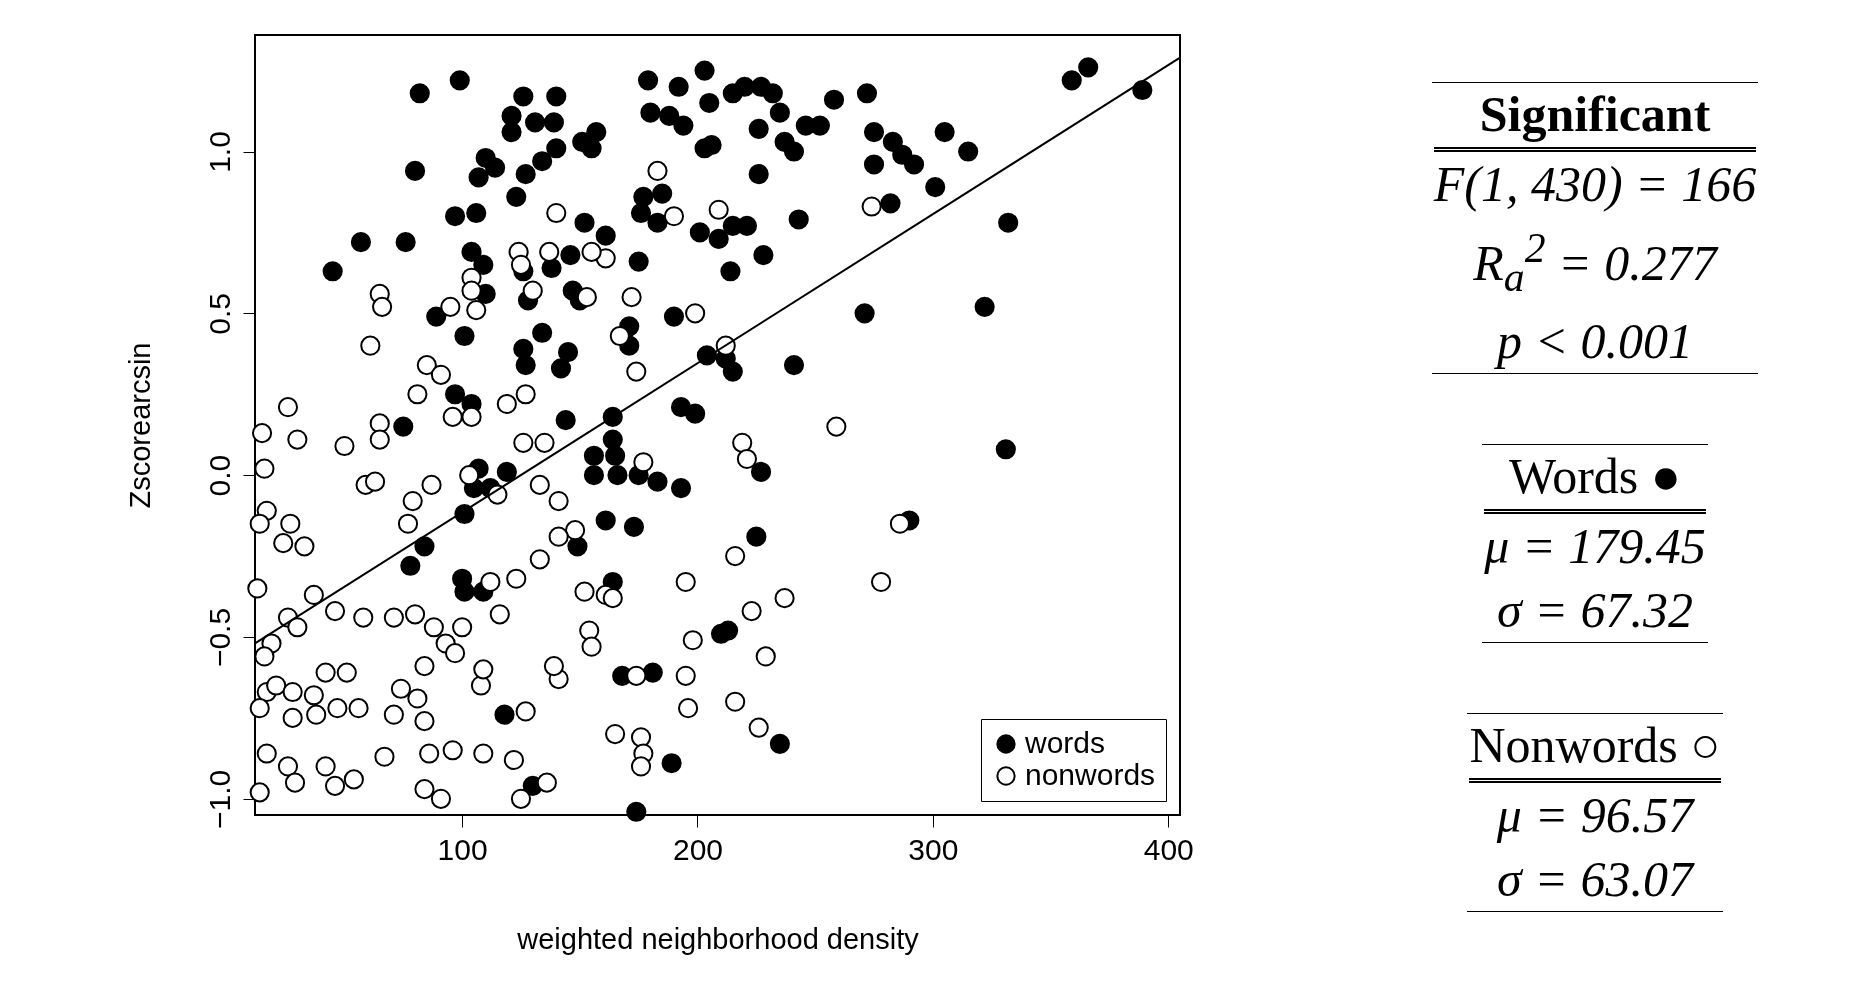 The height and width of the screenshot is (1005, 1863). Describe the element at coordinates (698, 849) in the screenshot. I see `x-tick-label: 200` at that location.